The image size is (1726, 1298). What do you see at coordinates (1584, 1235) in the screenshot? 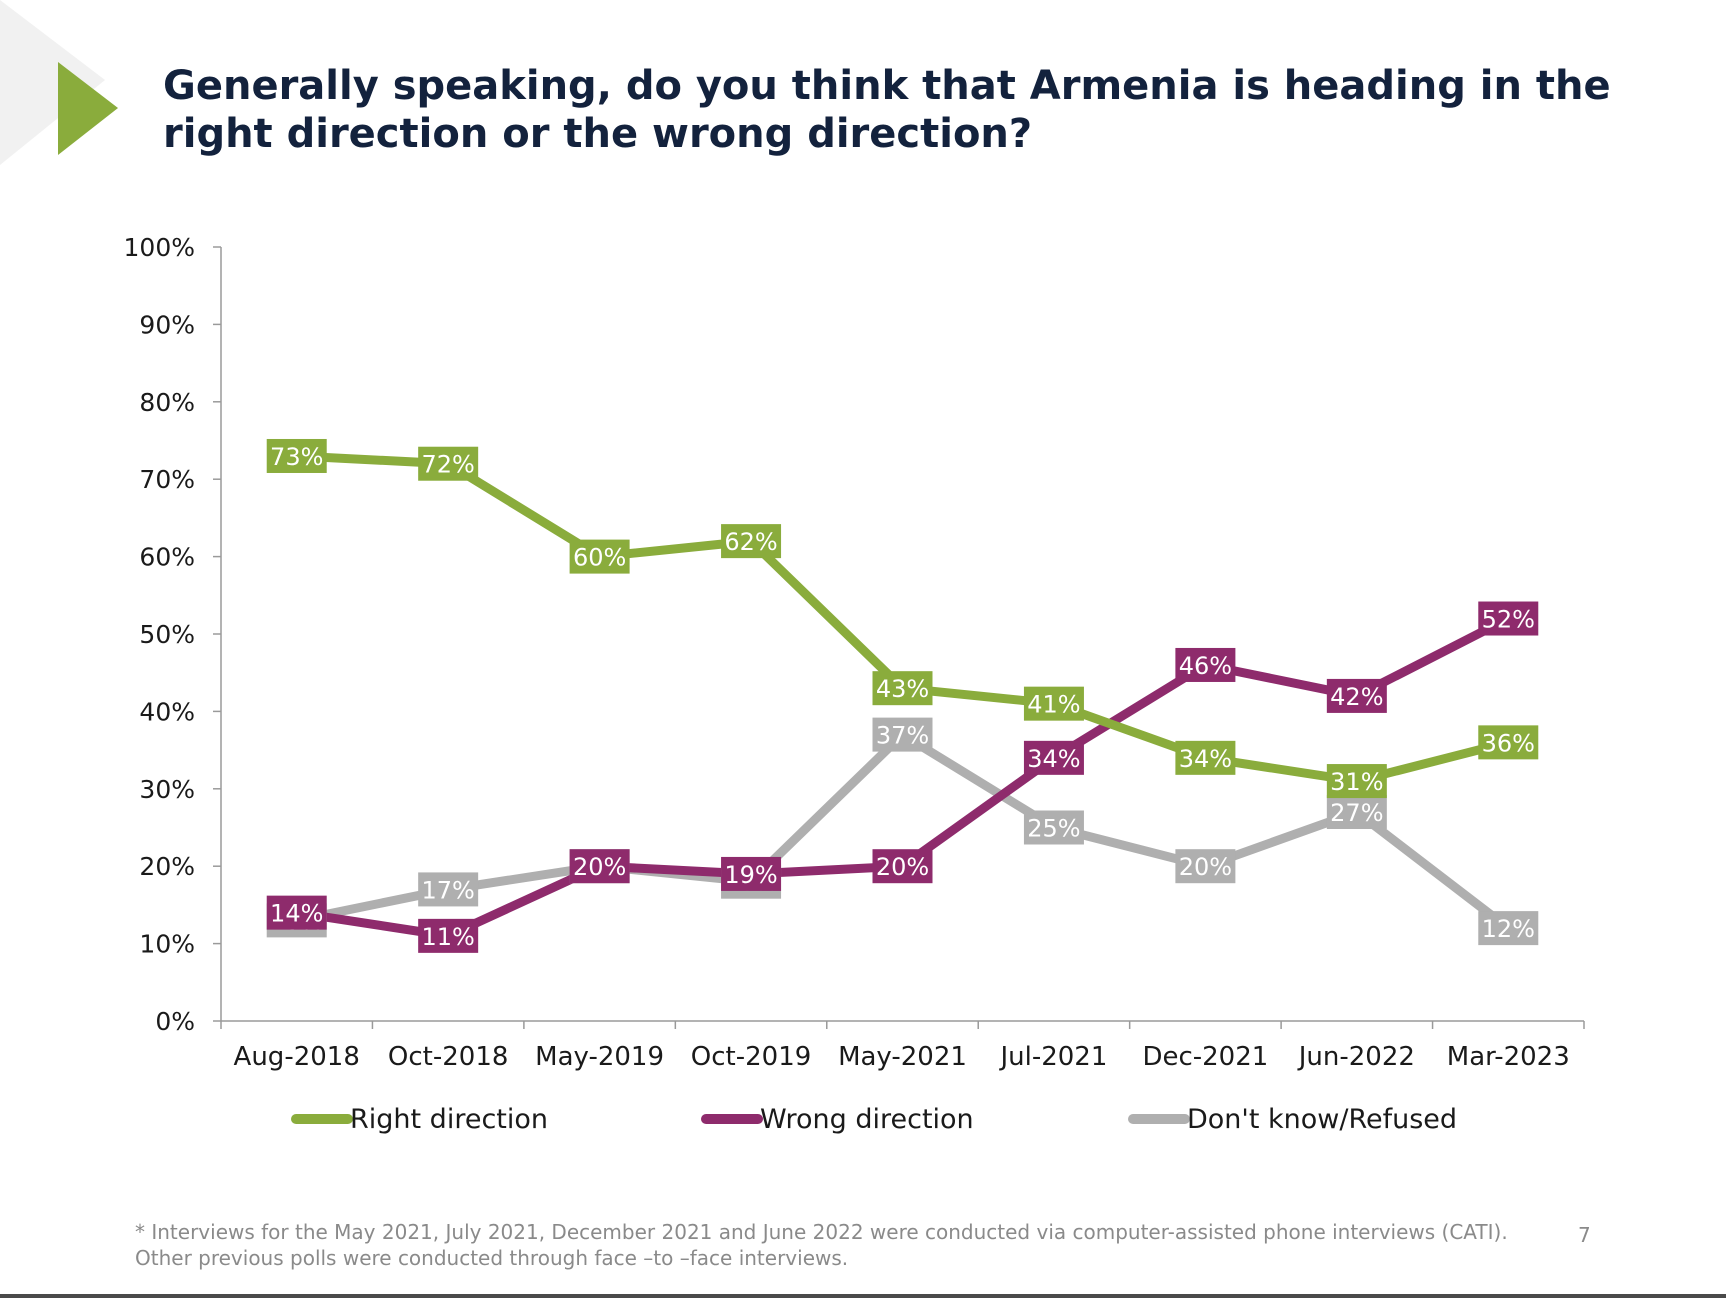
I see `page-number: 7` at bounding box center [1584, 1235].